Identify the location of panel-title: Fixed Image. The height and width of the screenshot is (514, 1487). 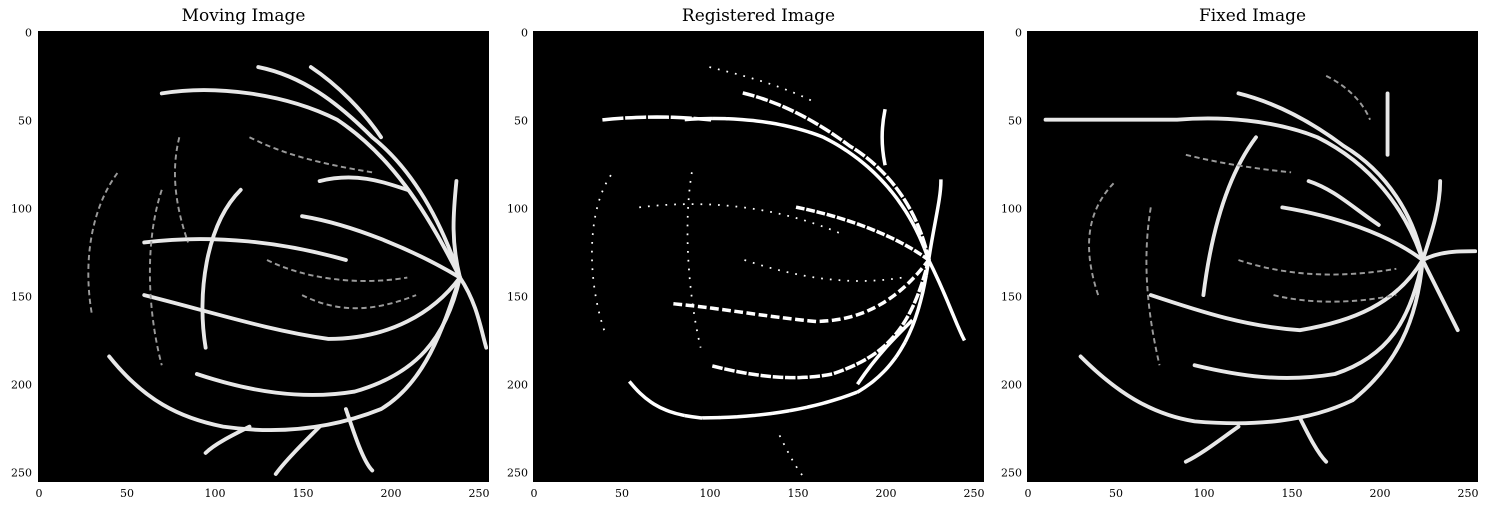
(1252, 16).